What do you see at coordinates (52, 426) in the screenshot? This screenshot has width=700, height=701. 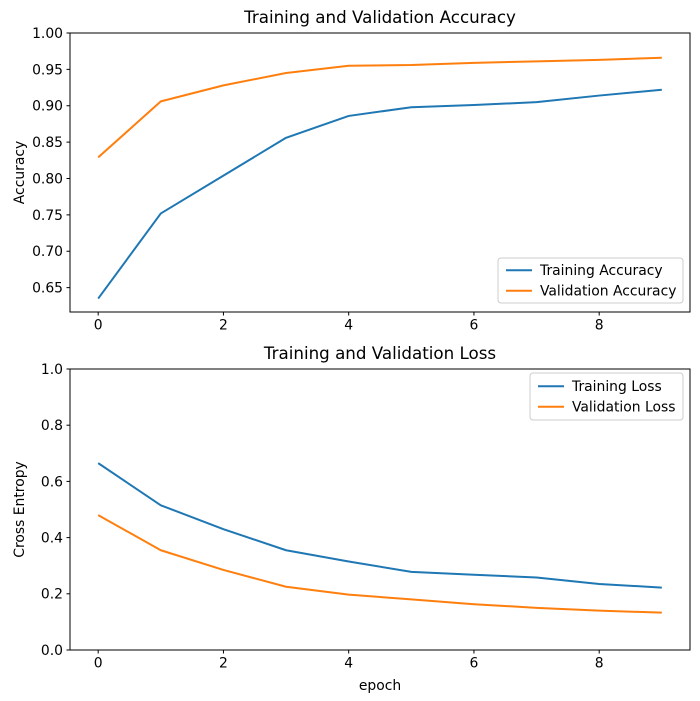 I see `y-tick-label: 0.8` at bounding box center [52, 426].